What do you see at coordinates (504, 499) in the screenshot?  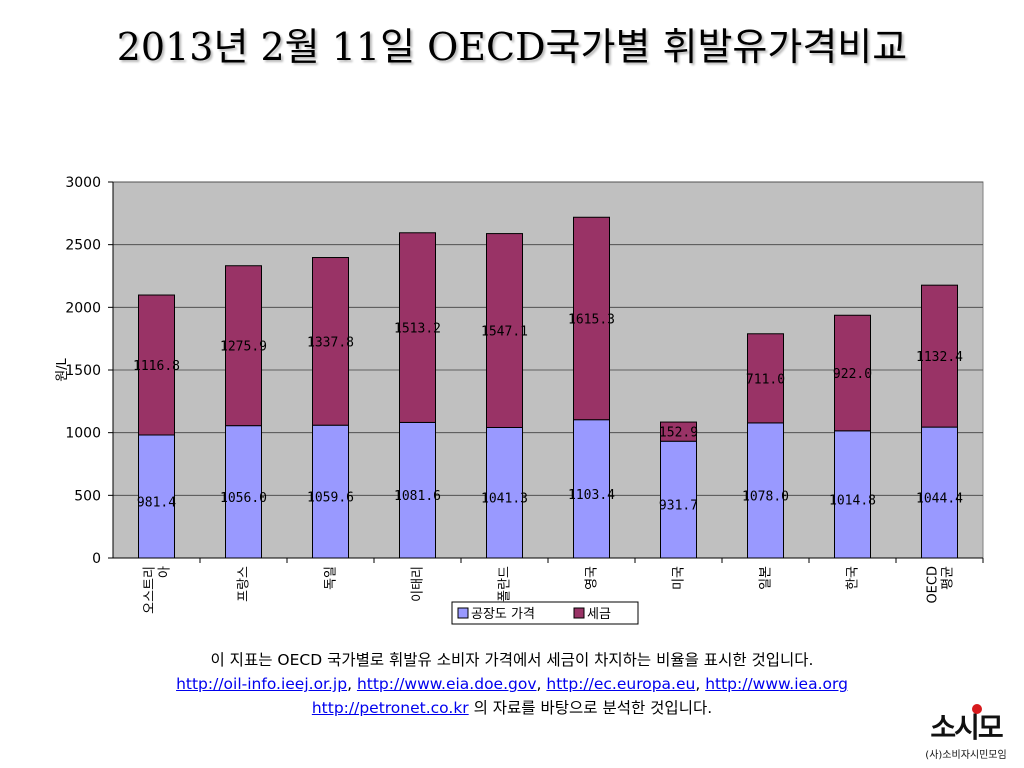 I see `data-label-factory: 1041.3` at bounding box center [504, 499].